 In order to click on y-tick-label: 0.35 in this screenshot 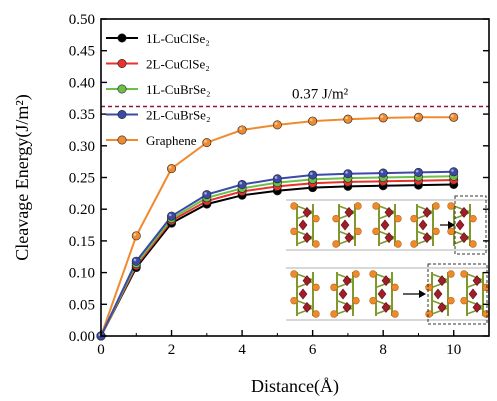, I will do `click(82, 115)`.